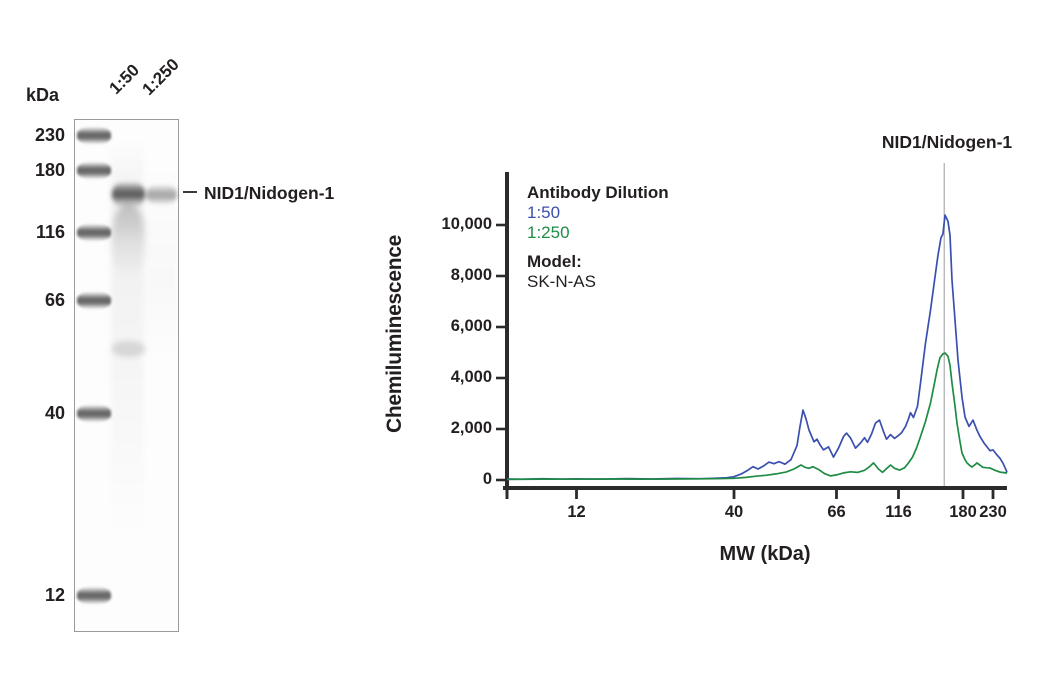 This screenshot has height=700, width=1040. Describe the element at coordinates (576, 512) in the screenshot. I see `x-tick-label: 12` at that location.